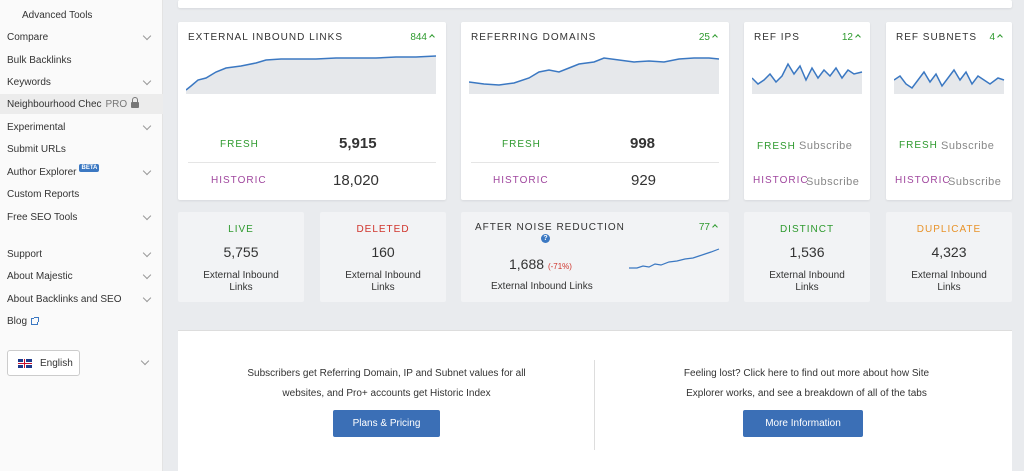  Describe the element at coordinates (777, 37) in the screenshot. I see `card-title: REF IPS` at that location.